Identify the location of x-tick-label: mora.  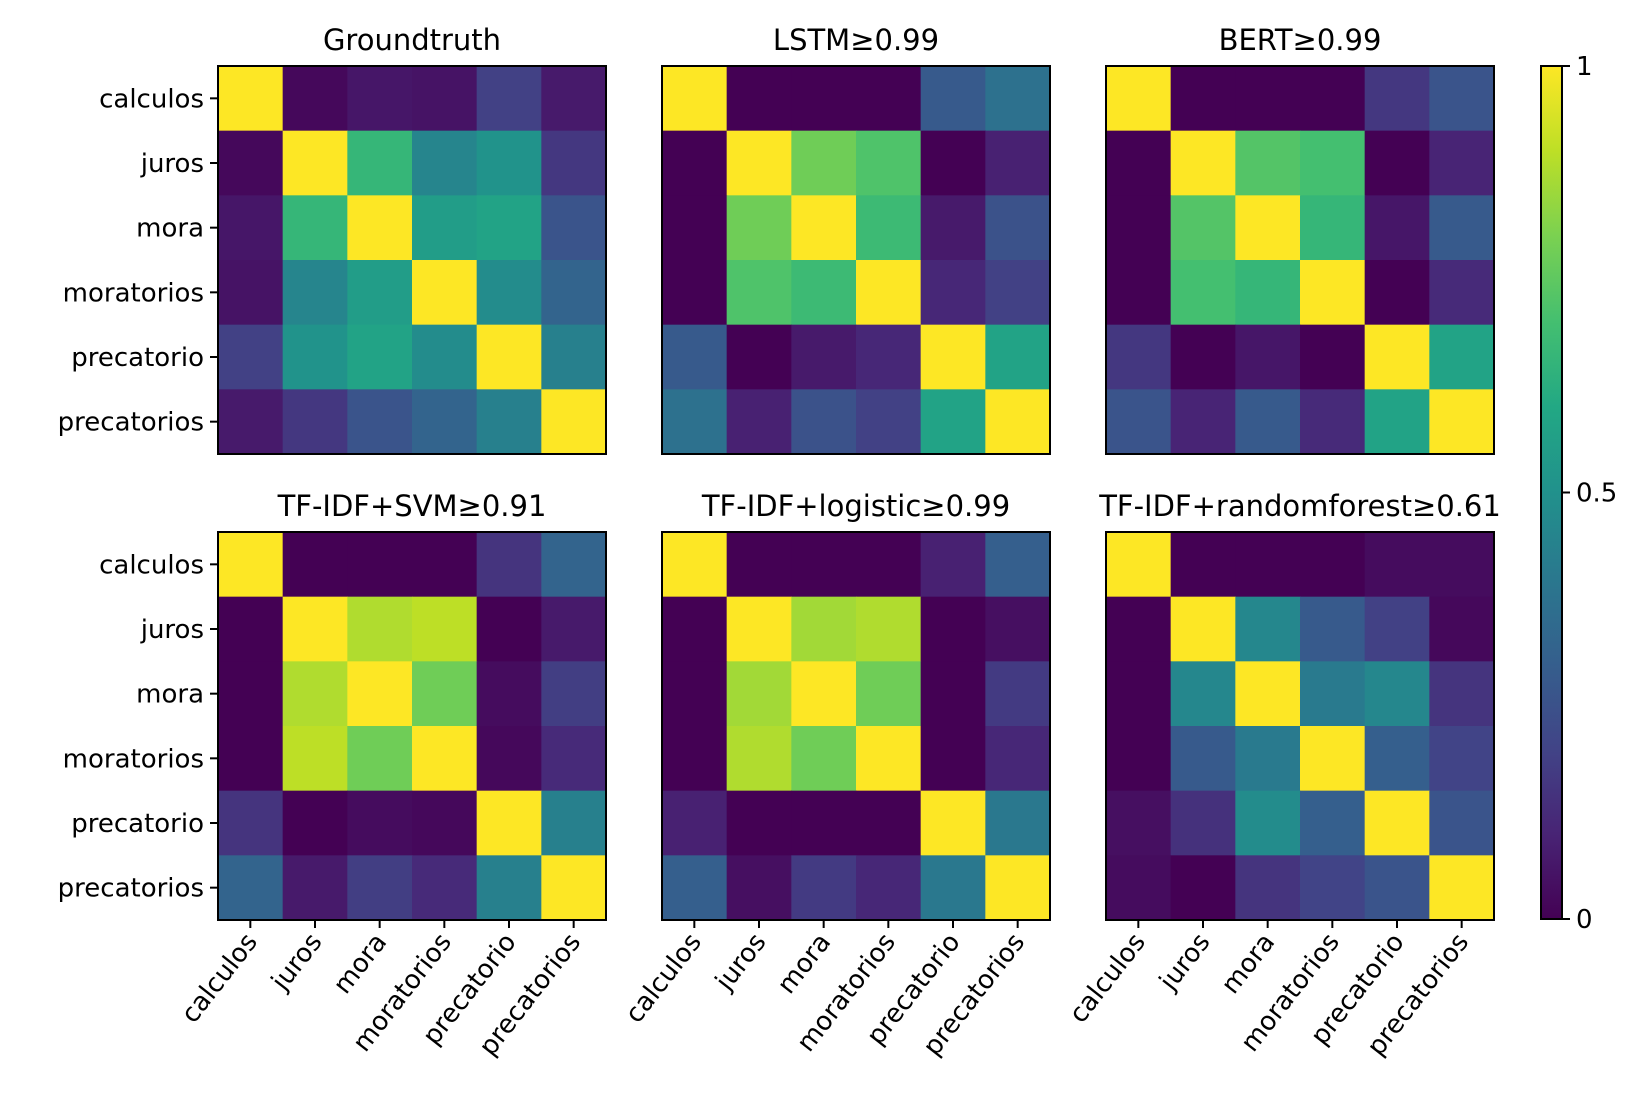
(1248, 964).